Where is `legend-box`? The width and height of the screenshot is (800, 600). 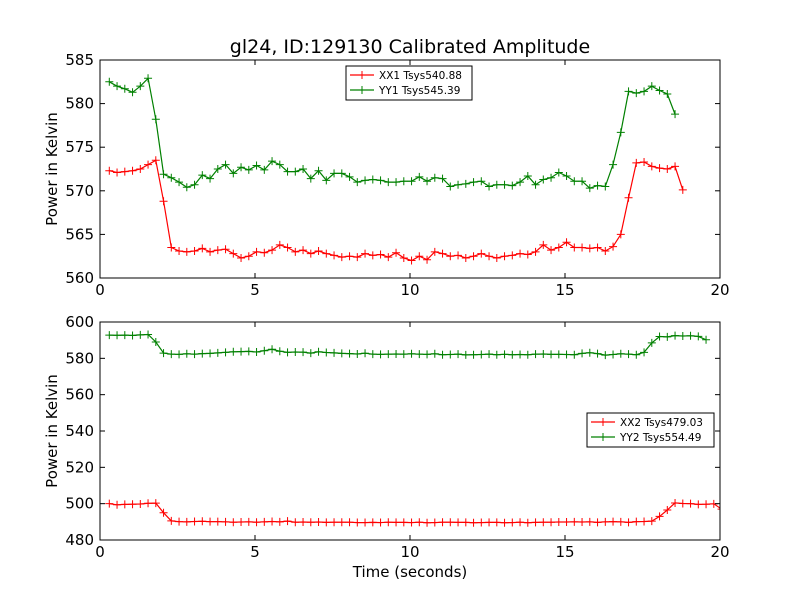 legend-box is located at coordinates (650, 430).